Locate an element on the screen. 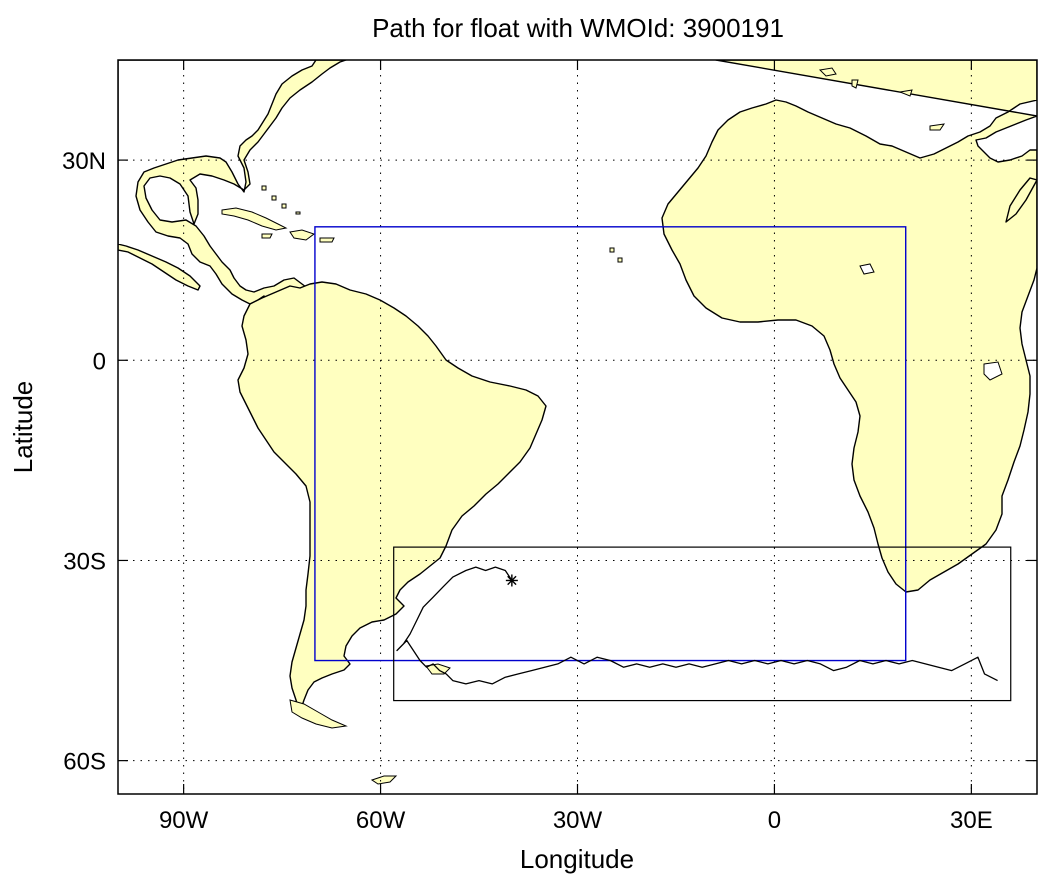 Image resolution: width=1054 pixels, height=881 pixels. hispaniola-island is located at coordinates (302, 235).